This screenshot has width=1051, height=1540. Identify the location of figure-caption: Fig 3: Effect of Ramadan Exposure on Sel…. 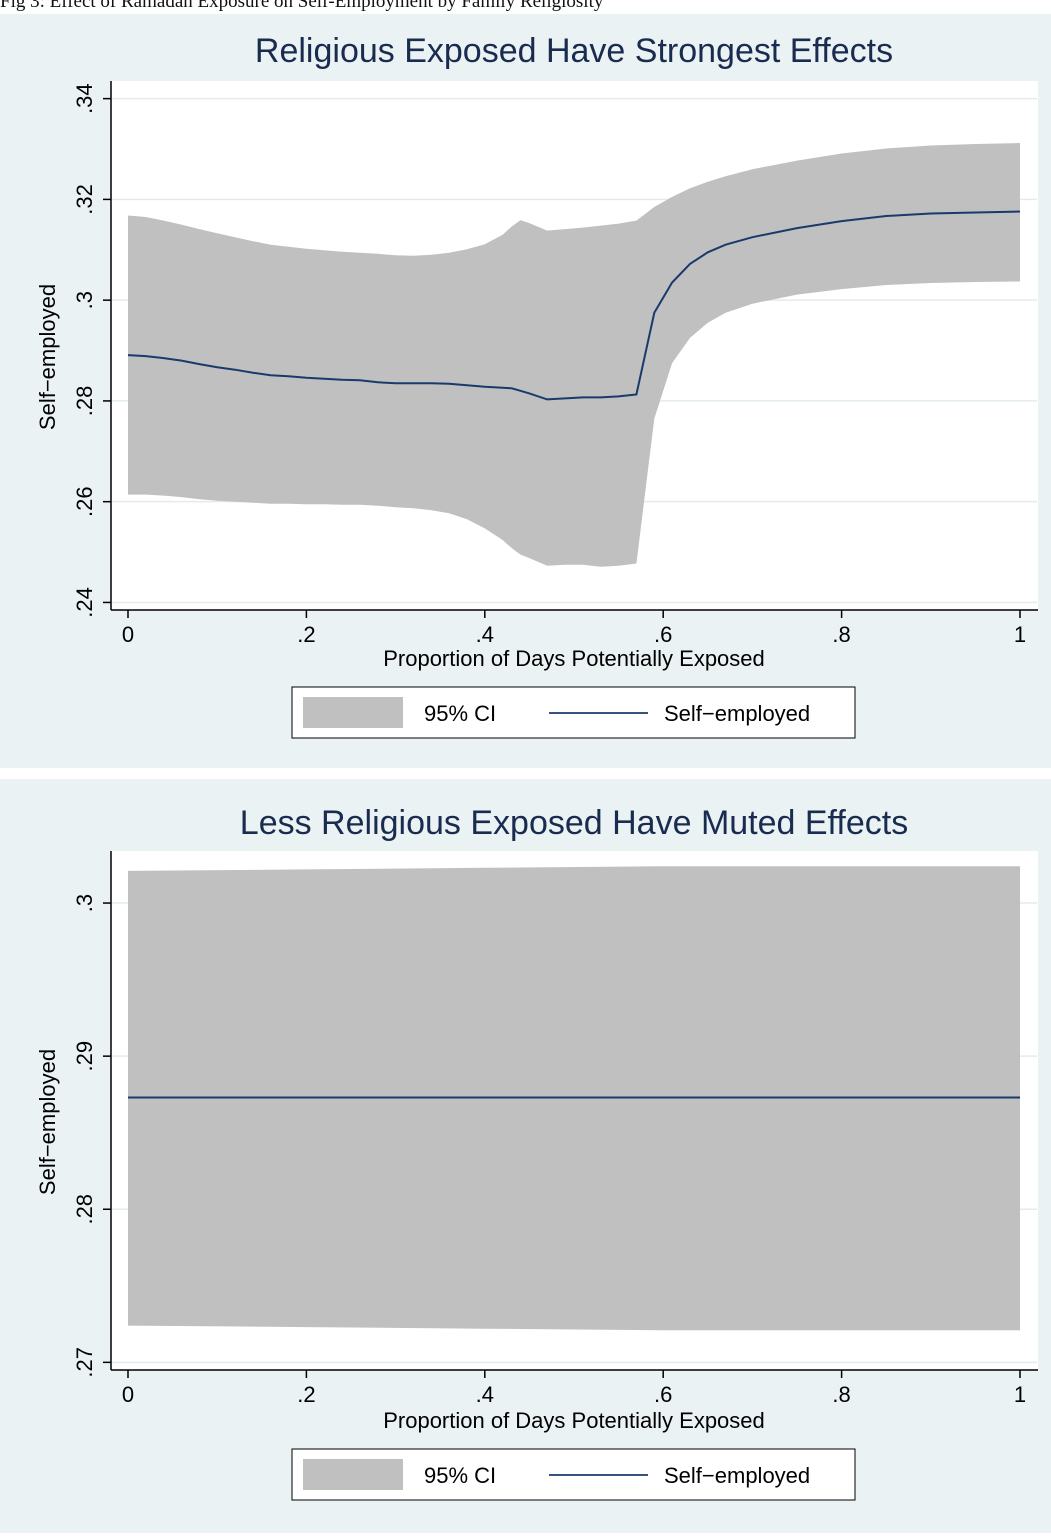
(302, 6).